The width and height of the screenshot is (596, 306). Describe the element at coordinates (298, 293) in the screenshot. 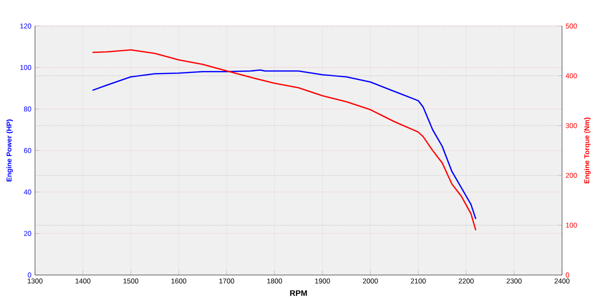

I see `x-axis-title: RPM` at that location.